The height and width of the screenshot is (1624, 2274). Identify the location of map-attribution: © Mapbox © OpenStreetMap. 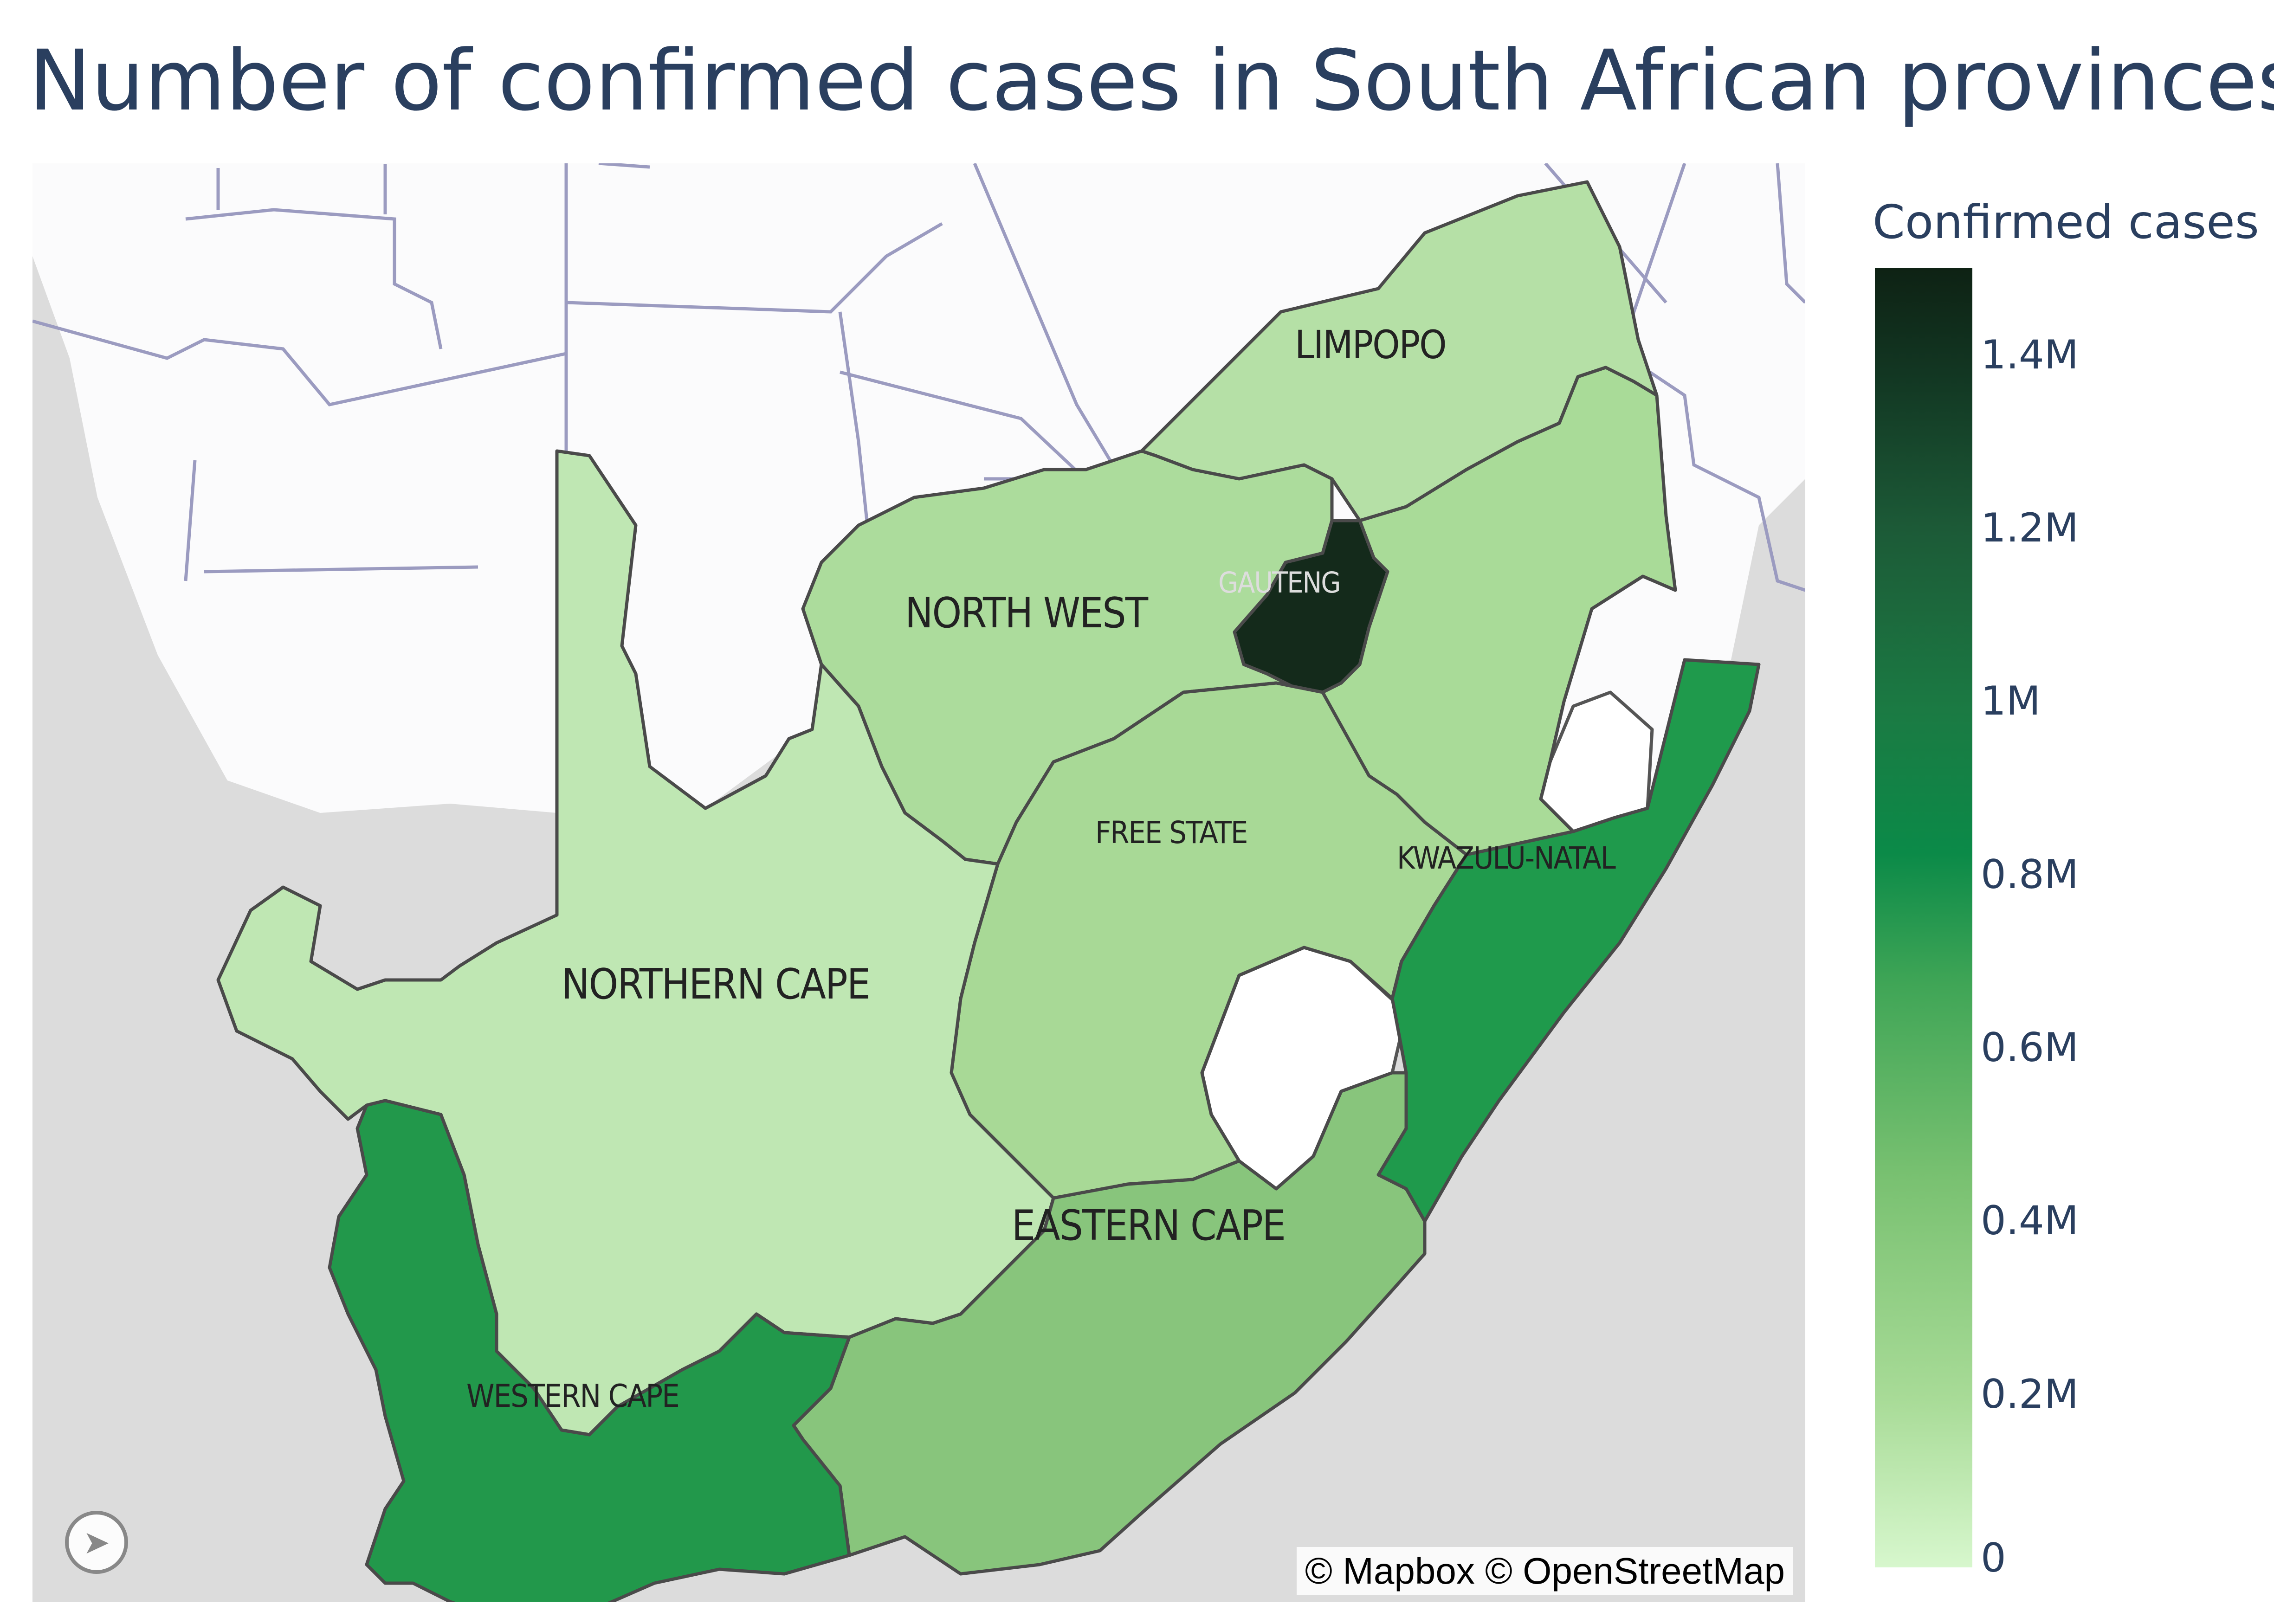
(1545, 1571).